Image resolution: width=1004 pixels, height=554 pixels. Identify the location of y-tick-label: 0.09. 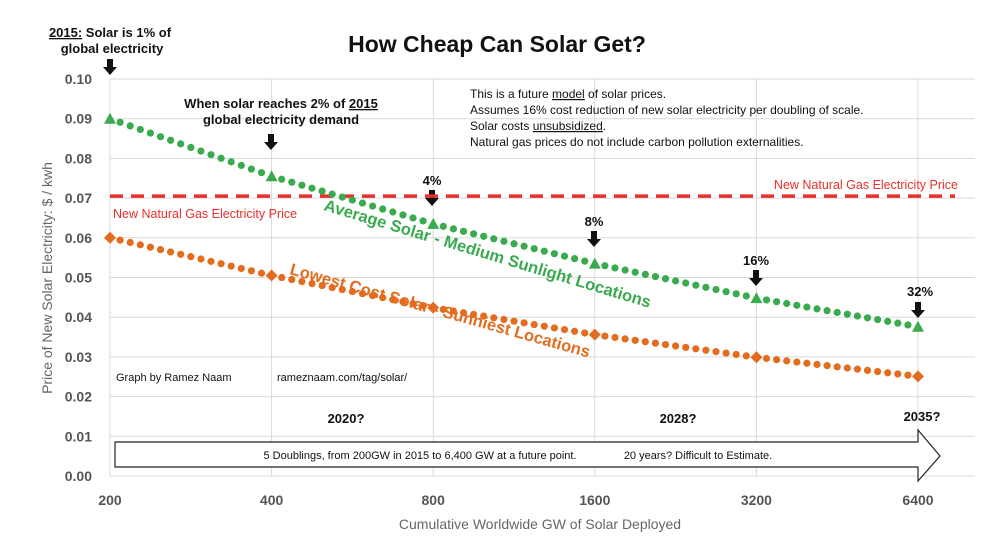
(78, 119).